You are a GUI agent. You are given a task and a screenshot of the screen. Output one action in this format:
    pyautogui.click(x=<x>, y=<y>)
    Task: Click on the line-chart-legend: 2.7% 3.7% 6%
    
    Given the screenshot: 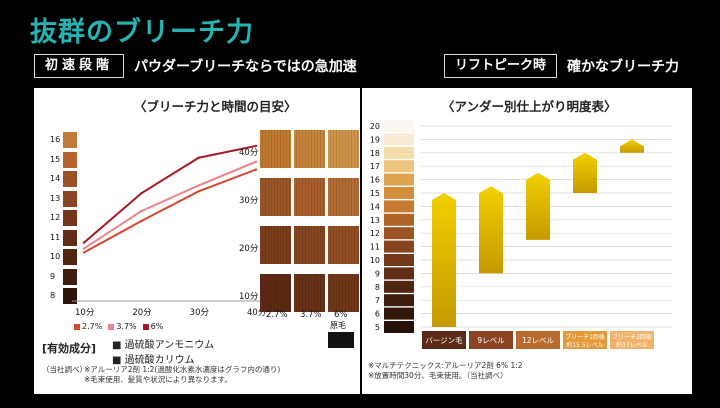 What is the action you would take?
    pyautogui.click(x=118, y=326)
    